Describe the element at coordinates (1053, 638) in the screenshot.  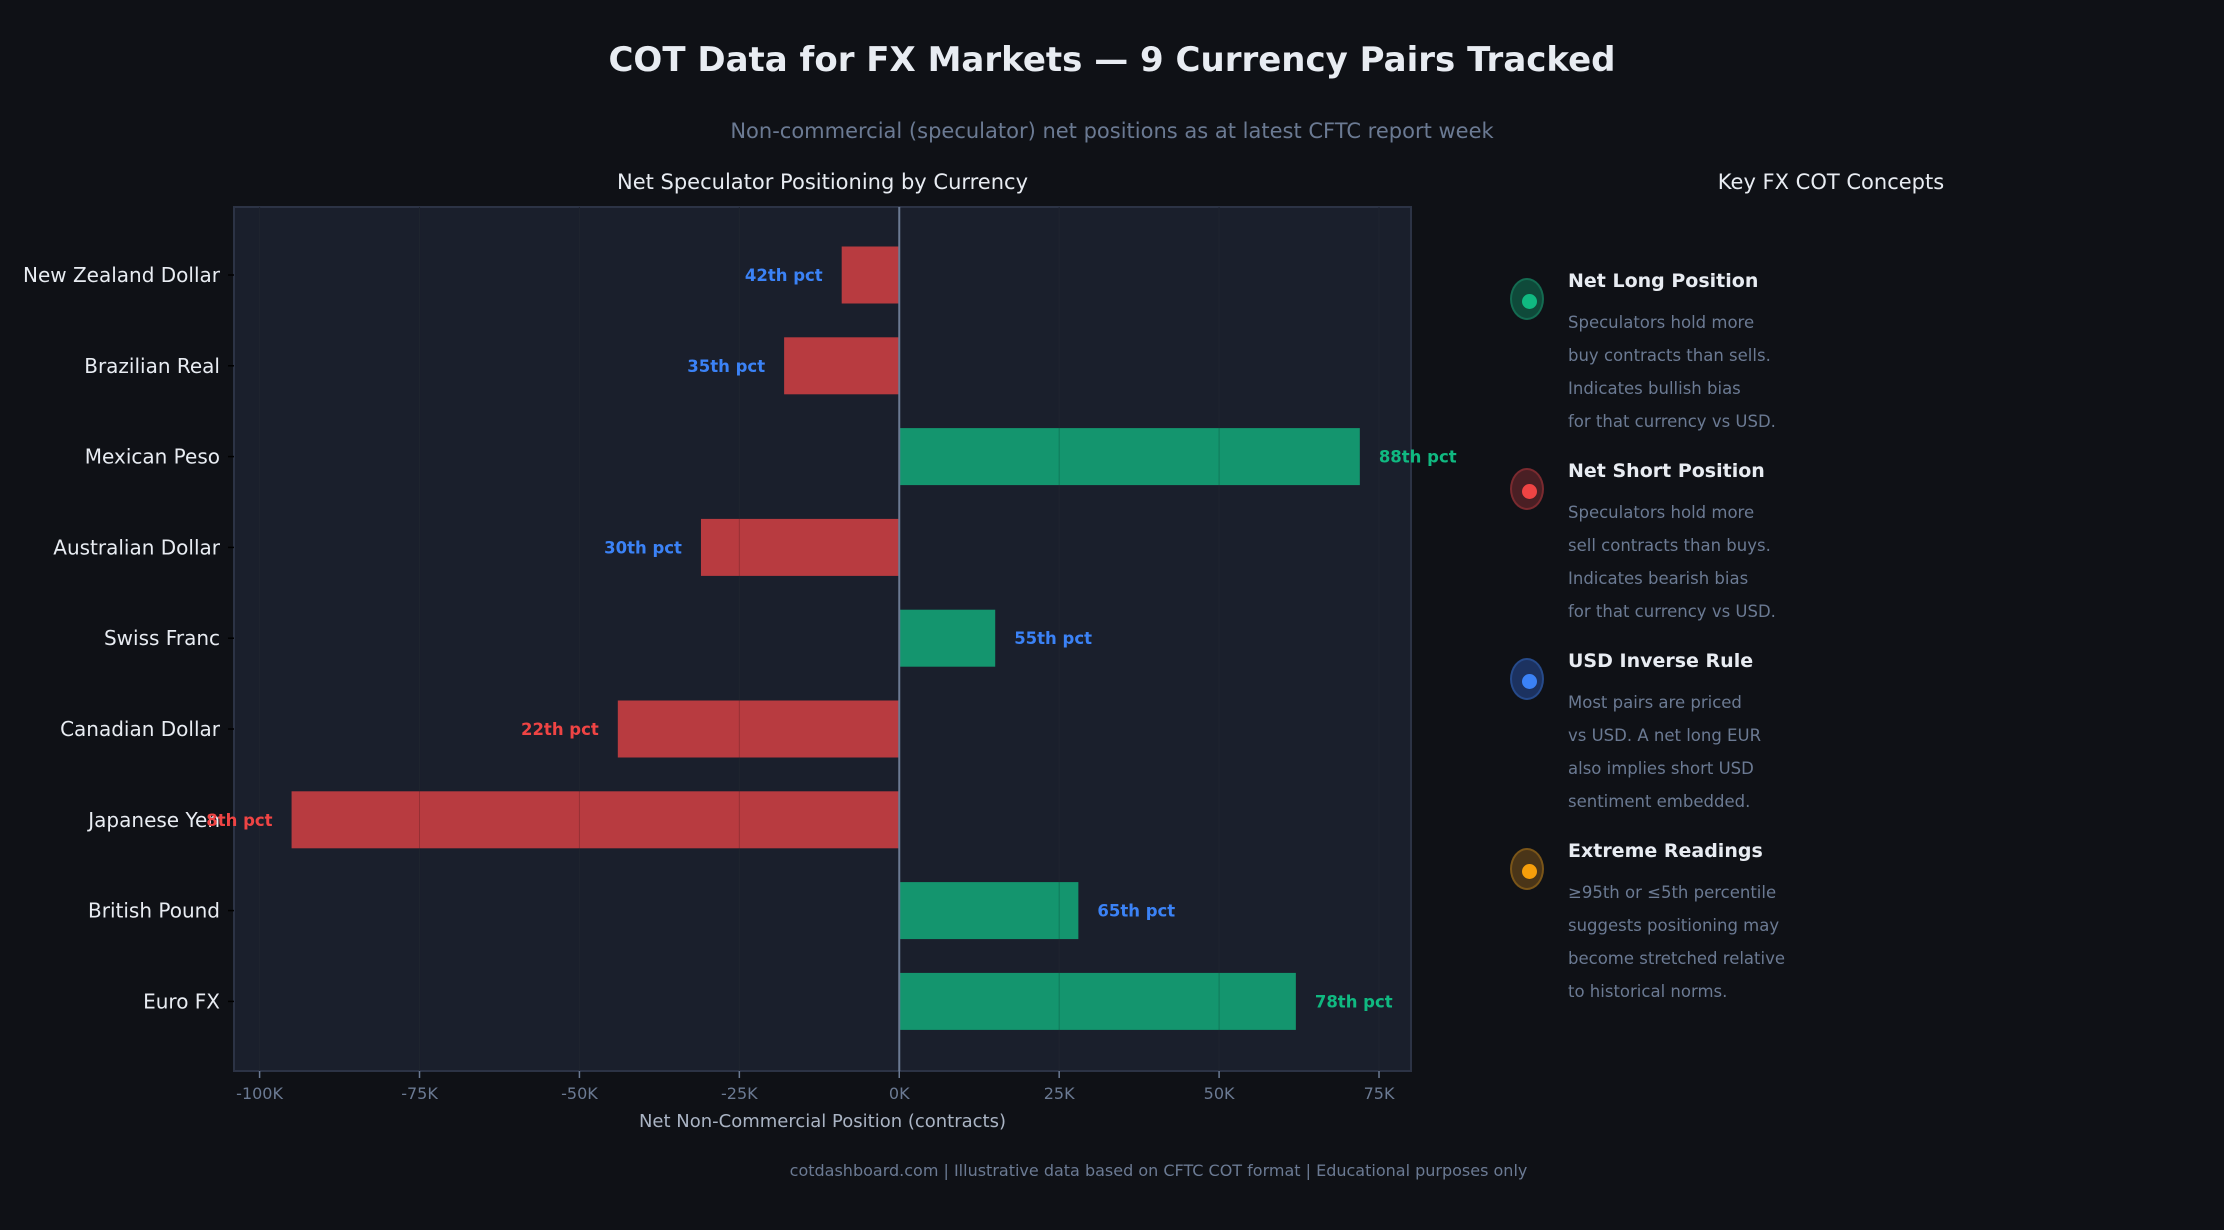
I see `data-label: 55th pct` at that location.